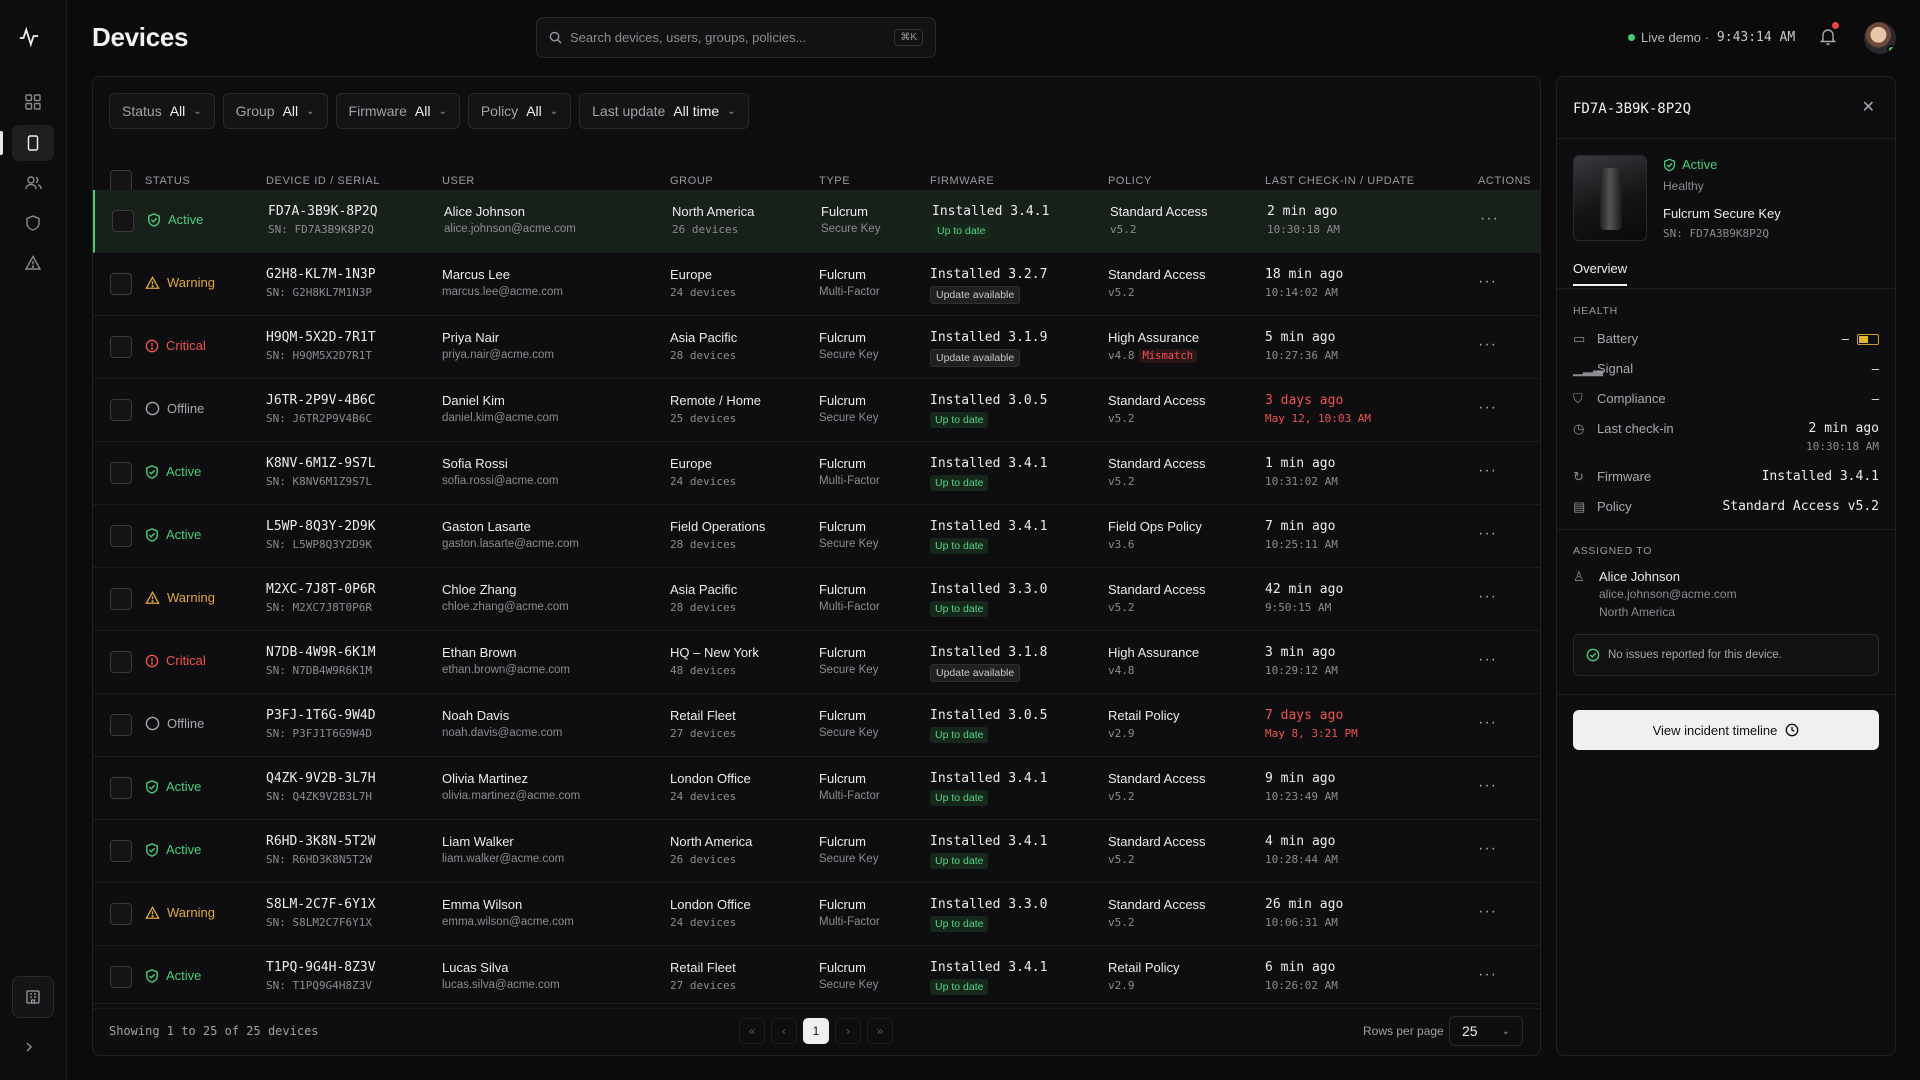 The height and width of the screenshot is (1080, 1920). Describe the element at coordinates (849, 355) in the screenshot. I see `type-sub: Secure Key` at that location.